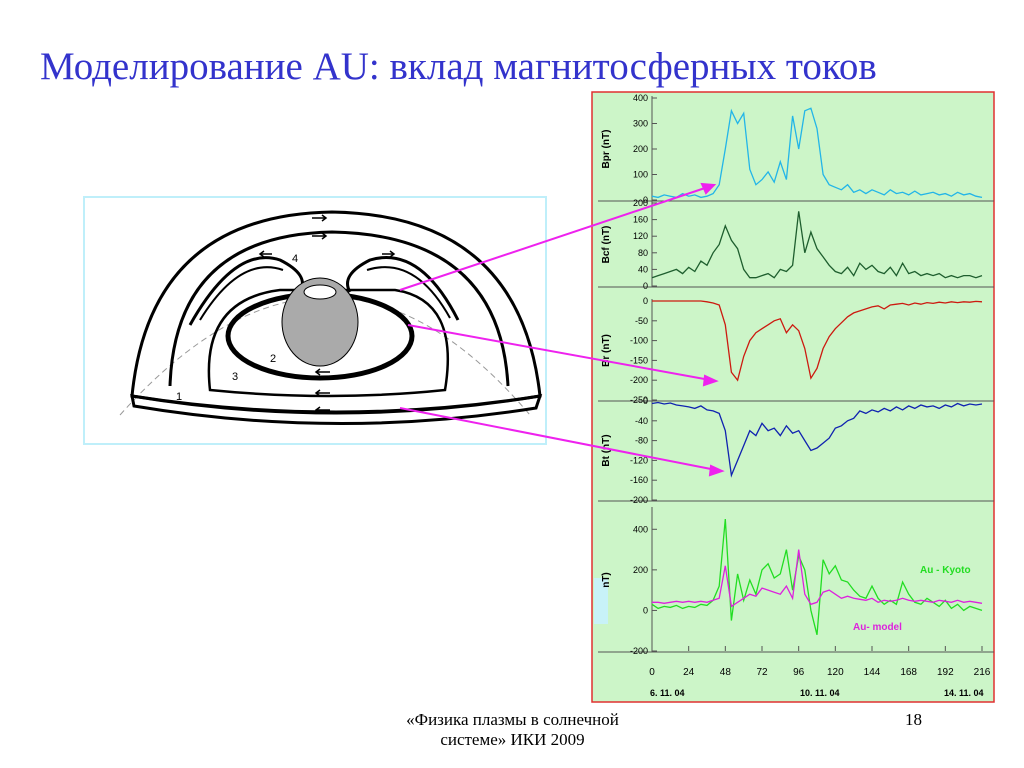 The image size is (1024, 768). I want to click on diagram-label: 1, so click(179, 397).